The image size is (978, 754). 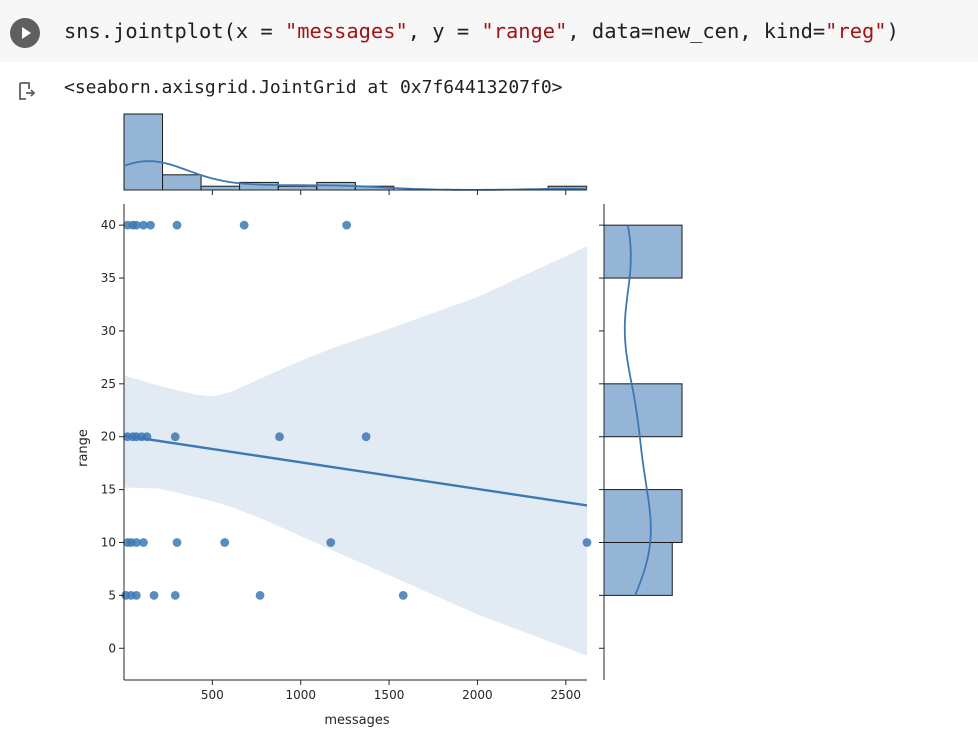 What do you see at coordinates (856, 31) in the screenshot?
I see `code-string-token: "reg"` at bounding box center [856, 31].